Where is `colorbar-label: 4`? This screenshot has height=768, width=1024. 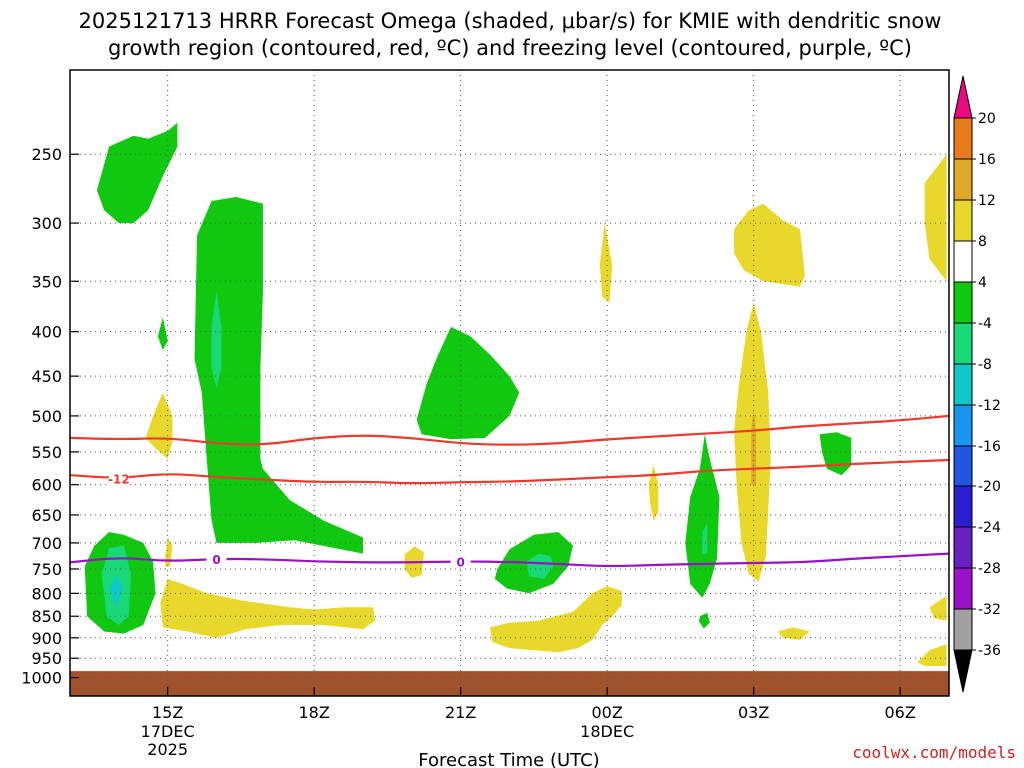
colorbar-label: 4 is located at coordinates (982, 283).